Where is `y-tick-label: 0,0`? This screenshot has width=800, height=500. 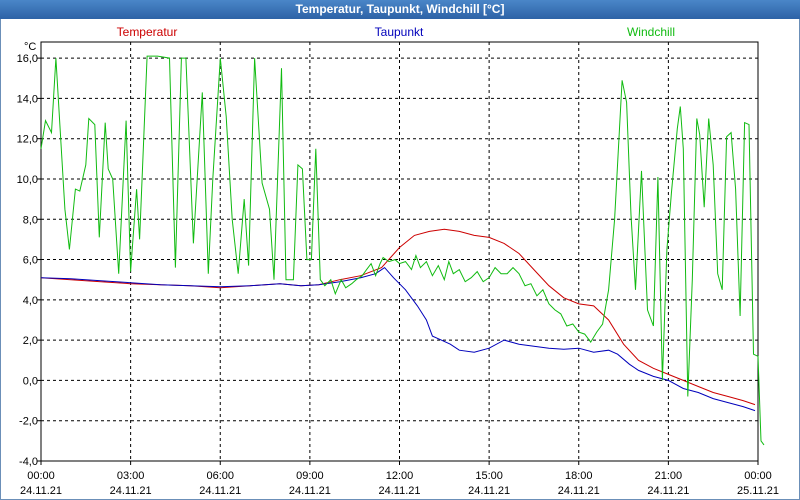
y-tick-label: 0,0 is located at coordinates (30, 381).